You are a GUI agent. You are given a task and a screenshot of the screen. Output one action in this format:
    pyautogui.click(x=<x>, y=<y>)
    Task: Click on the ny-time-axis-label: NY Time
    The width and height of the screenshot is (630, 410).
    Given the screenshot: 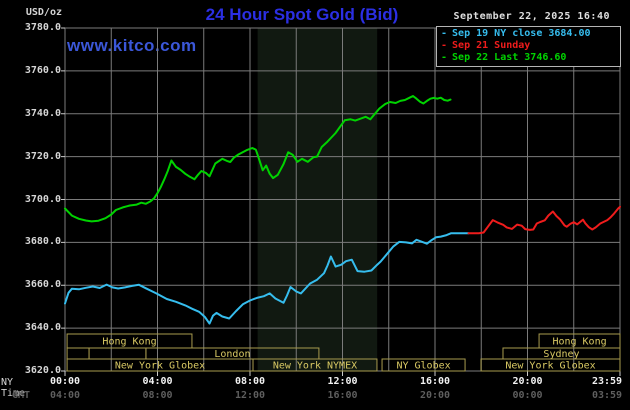 What is the action you would take?
    pyautogui.click(x=13, y=388)
    